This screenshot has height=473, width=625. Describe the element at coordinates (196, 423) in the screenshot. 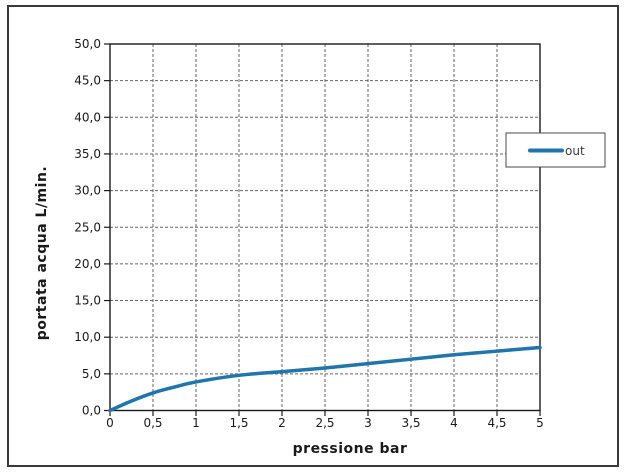

I see `x-tick-label: 1` at that location.